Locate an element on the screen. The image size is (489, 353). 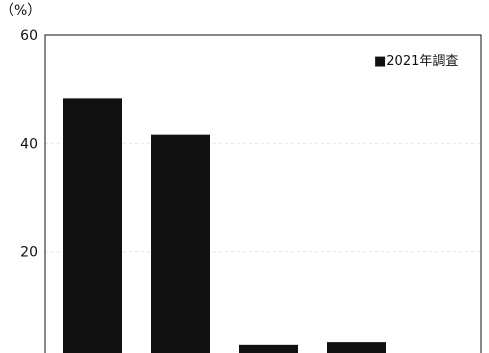
legend-entry: ■2021年調査 is located at coordinates (416, 61).